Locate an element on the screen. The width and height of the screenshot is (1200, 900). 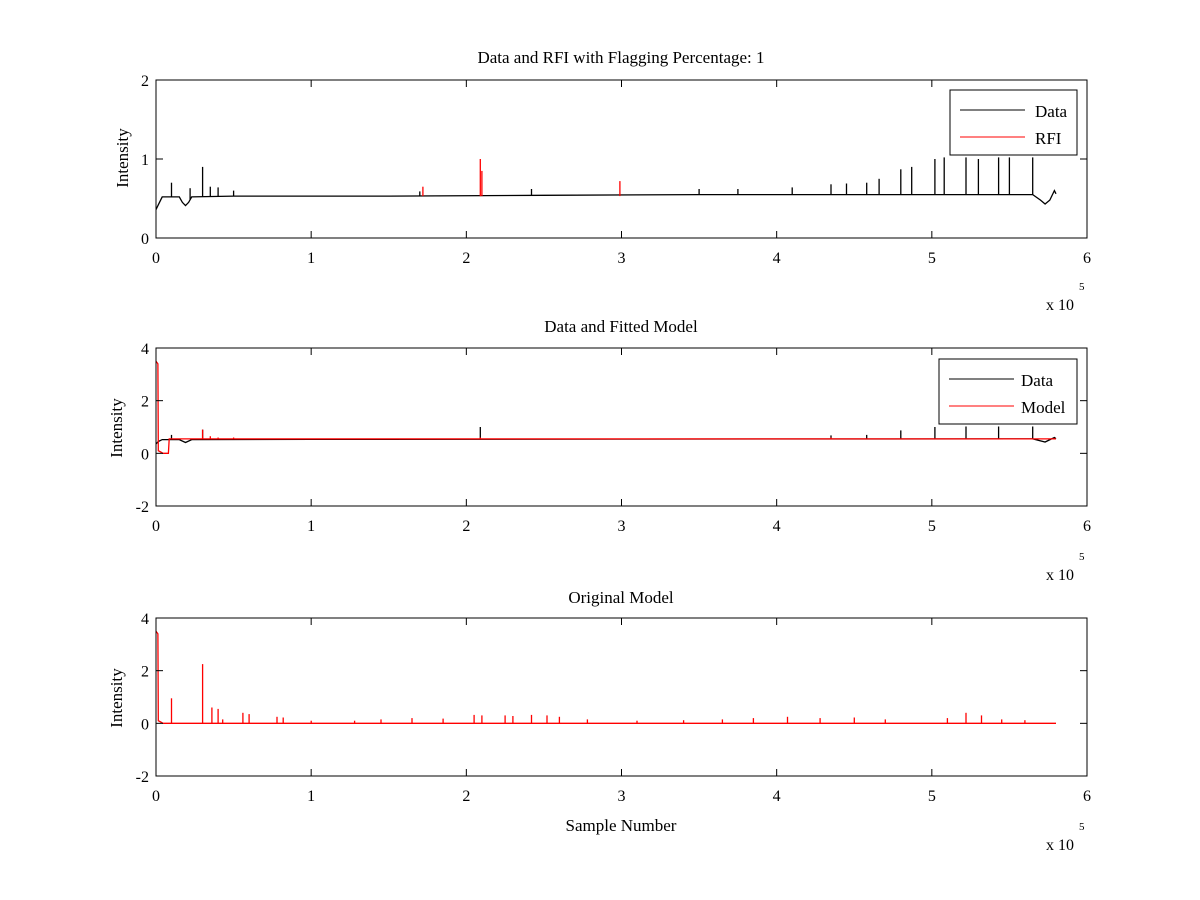
panel-1-xtick-label: 1 is located at coordinates (311, 258).